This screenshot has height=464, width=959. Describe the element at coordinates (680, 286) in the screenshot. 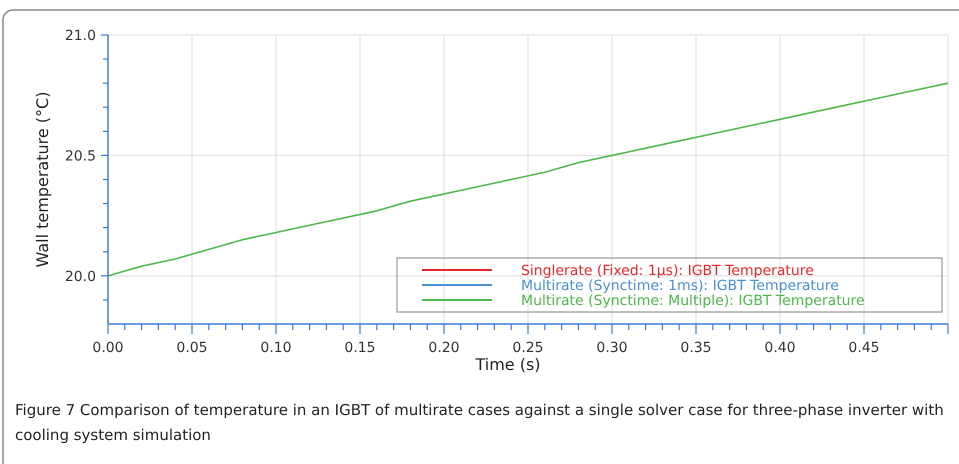

I see `legend-label: Multirate (Synctime: 1ms): IGBT Temperature` at that location.